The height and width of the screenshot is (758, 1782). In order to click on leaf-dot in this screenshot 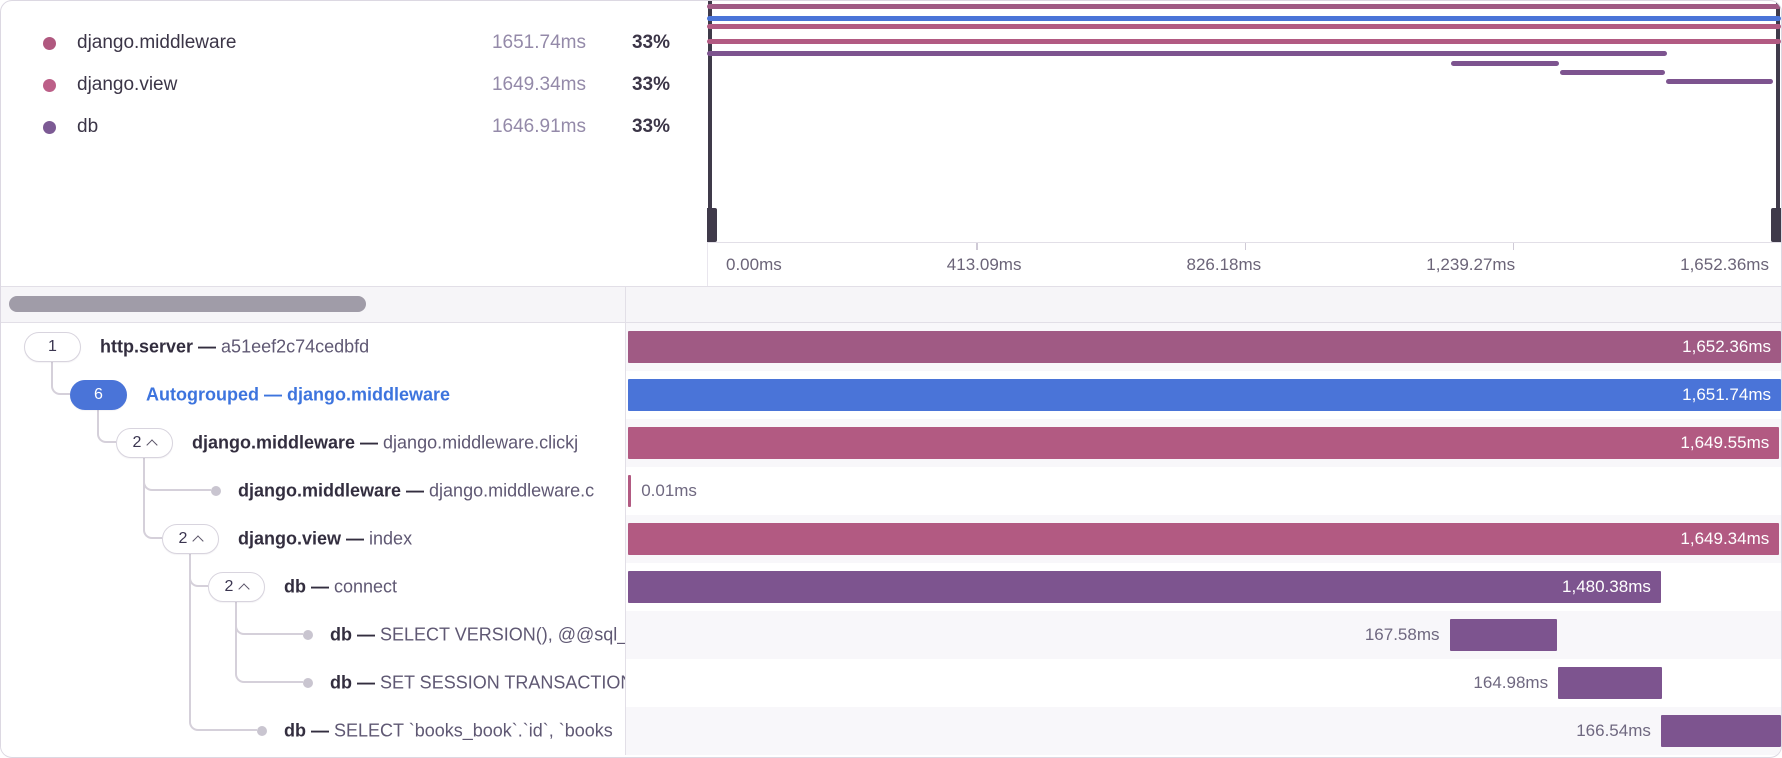, I will do `click(262, 731)`.